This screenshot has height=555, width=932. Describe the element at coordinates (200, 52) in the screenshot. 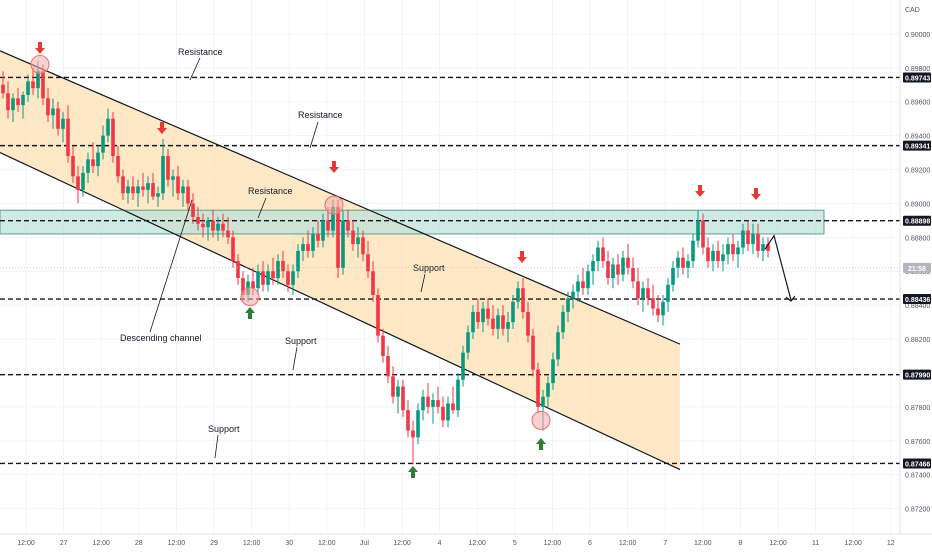

I see `resistance-label-1: Resistance` at that location.